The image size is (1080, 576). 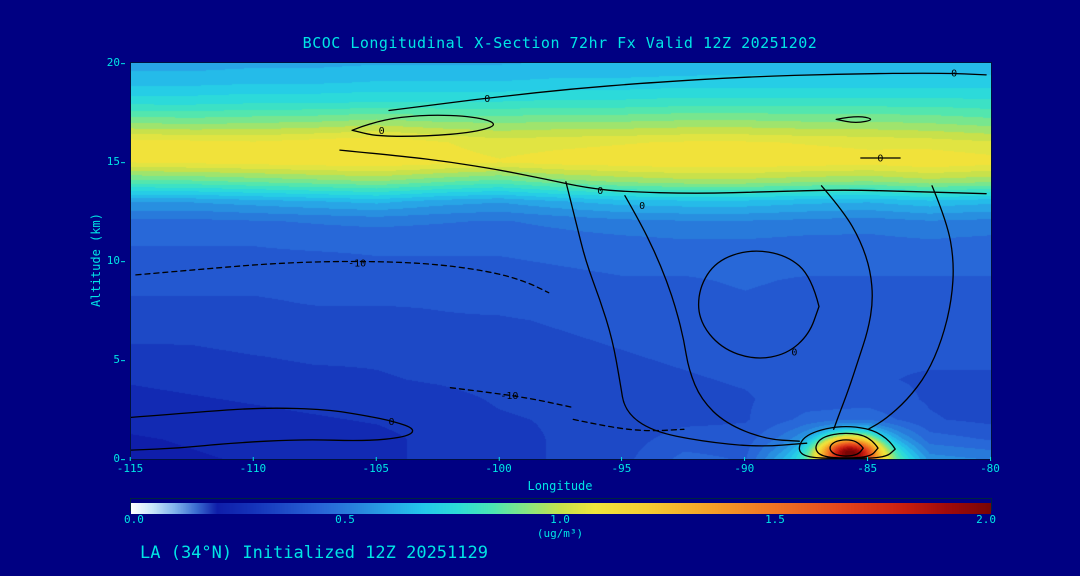 What do you see at coordinates (621, 466) in the screenshot?
I see `x-tick-label: -95` at bounding box center [621, 466].